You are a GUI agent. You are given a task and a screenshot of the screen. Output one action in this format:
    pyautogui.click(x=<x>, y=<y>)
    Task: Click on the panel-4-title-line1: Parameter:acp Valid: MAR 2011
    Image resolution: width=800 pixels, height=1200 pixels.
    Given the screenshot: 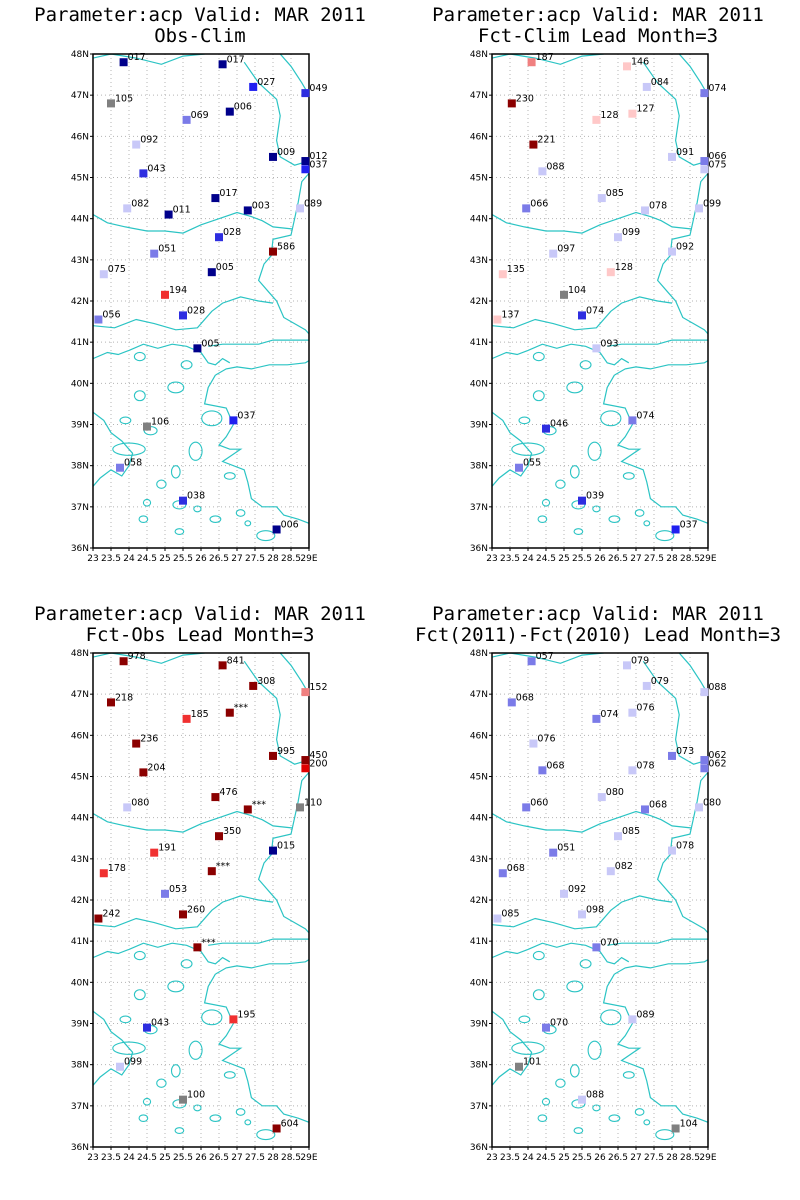 What is the action you would take?
    pyautogui.click(x=598, y=614)
    